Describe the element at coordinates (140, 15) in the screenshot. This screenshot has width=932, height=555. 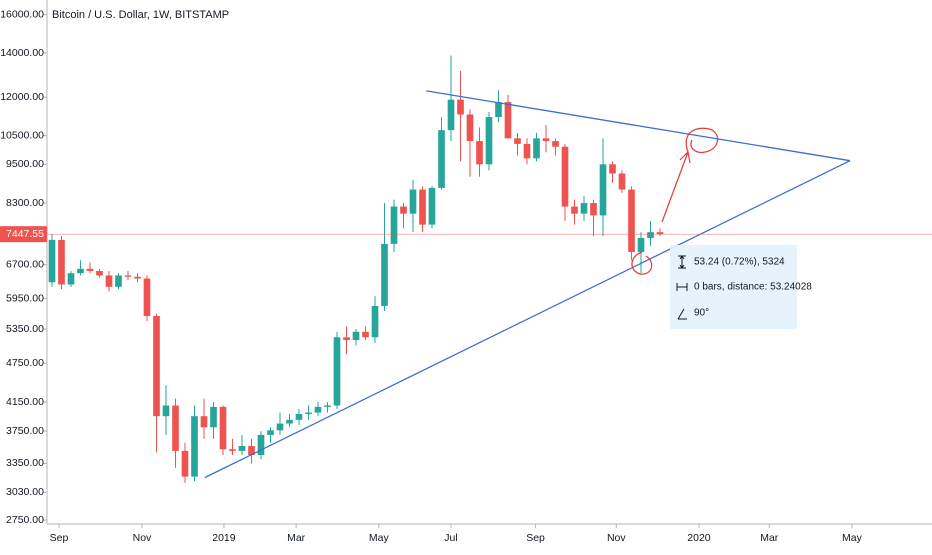
I see `chart-title: Bitcoin / U.S. Dollar, 1W, BITSTAMP` at that location.